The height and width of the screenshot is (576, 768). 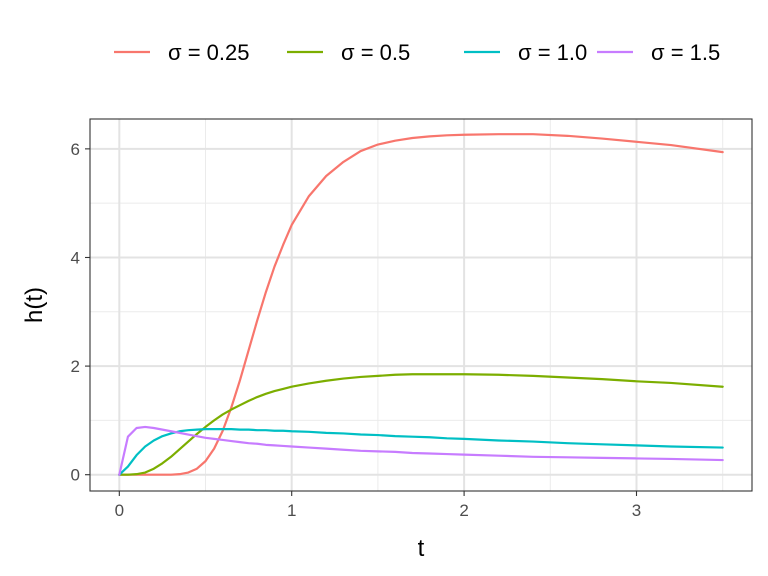 I want to click on y-axis: 0 2 4 6, so click(x=80, y=312).